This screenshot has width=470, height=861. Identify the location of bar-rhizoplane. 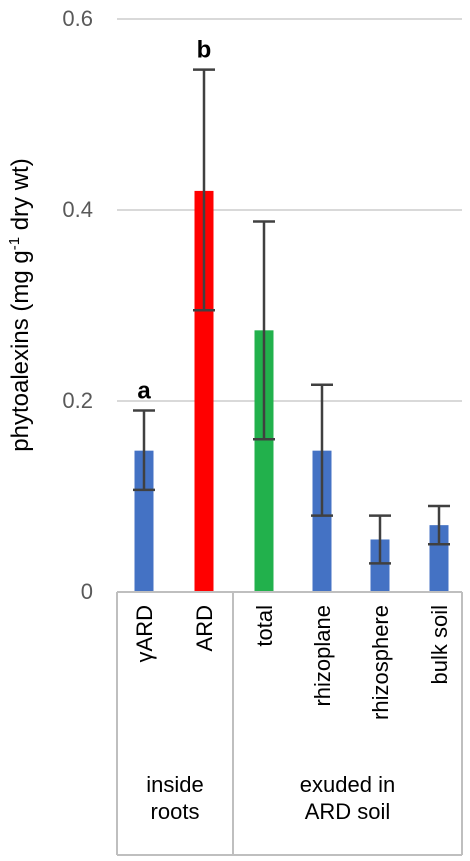
(322, 521).